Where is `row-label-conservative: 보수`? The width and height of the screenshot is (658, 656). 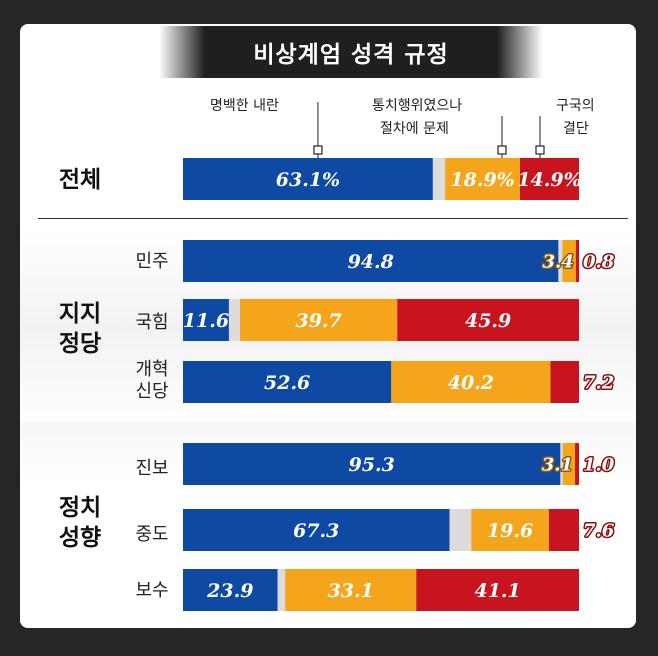
row-label-conservative: 보수 is located at coordinates (152, 590).